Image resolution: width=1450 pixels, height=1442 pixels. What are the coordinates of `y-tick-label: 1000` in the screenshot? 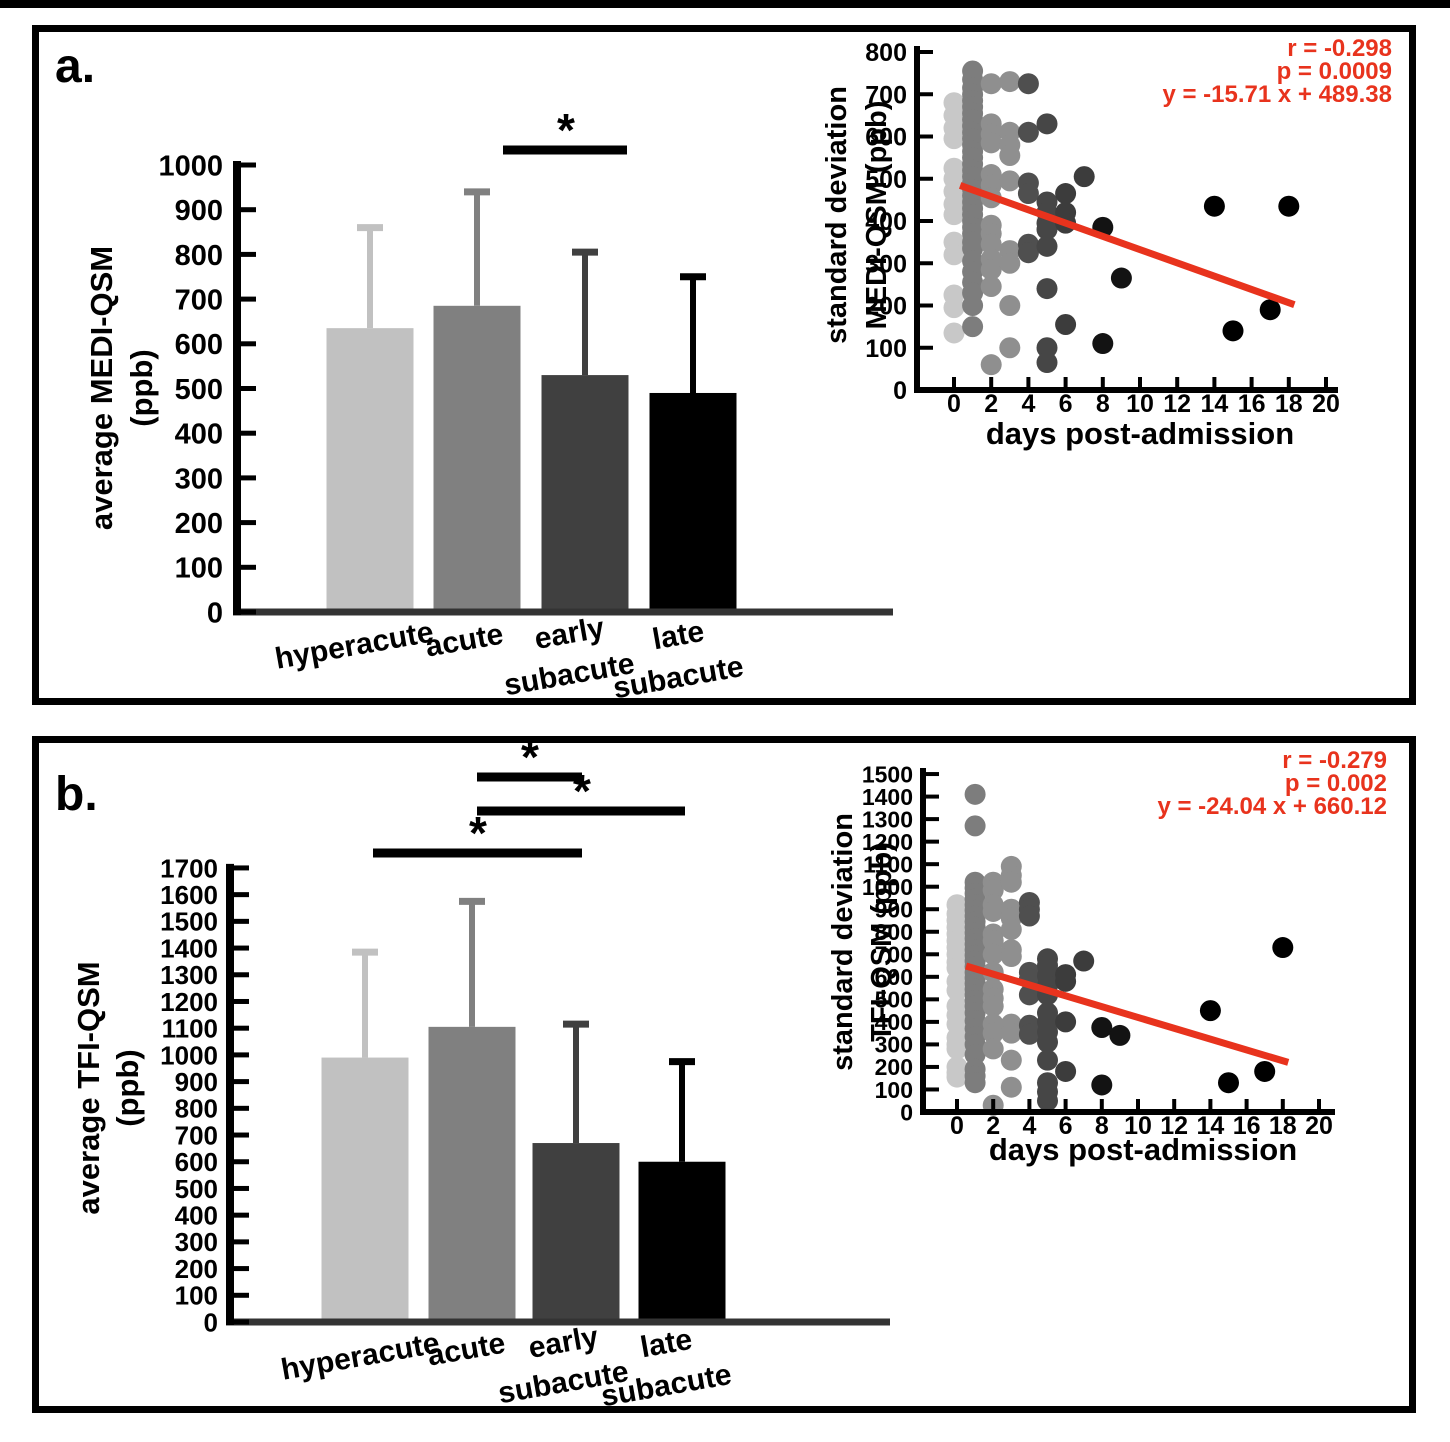 It's located at (189, 1055).